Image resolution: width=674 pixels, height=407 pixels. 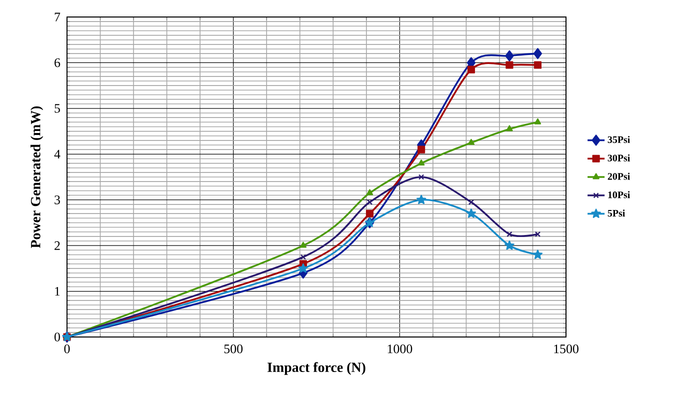 I want to click on x-axis-title: Impact force (N), so click(x=317, y=368).